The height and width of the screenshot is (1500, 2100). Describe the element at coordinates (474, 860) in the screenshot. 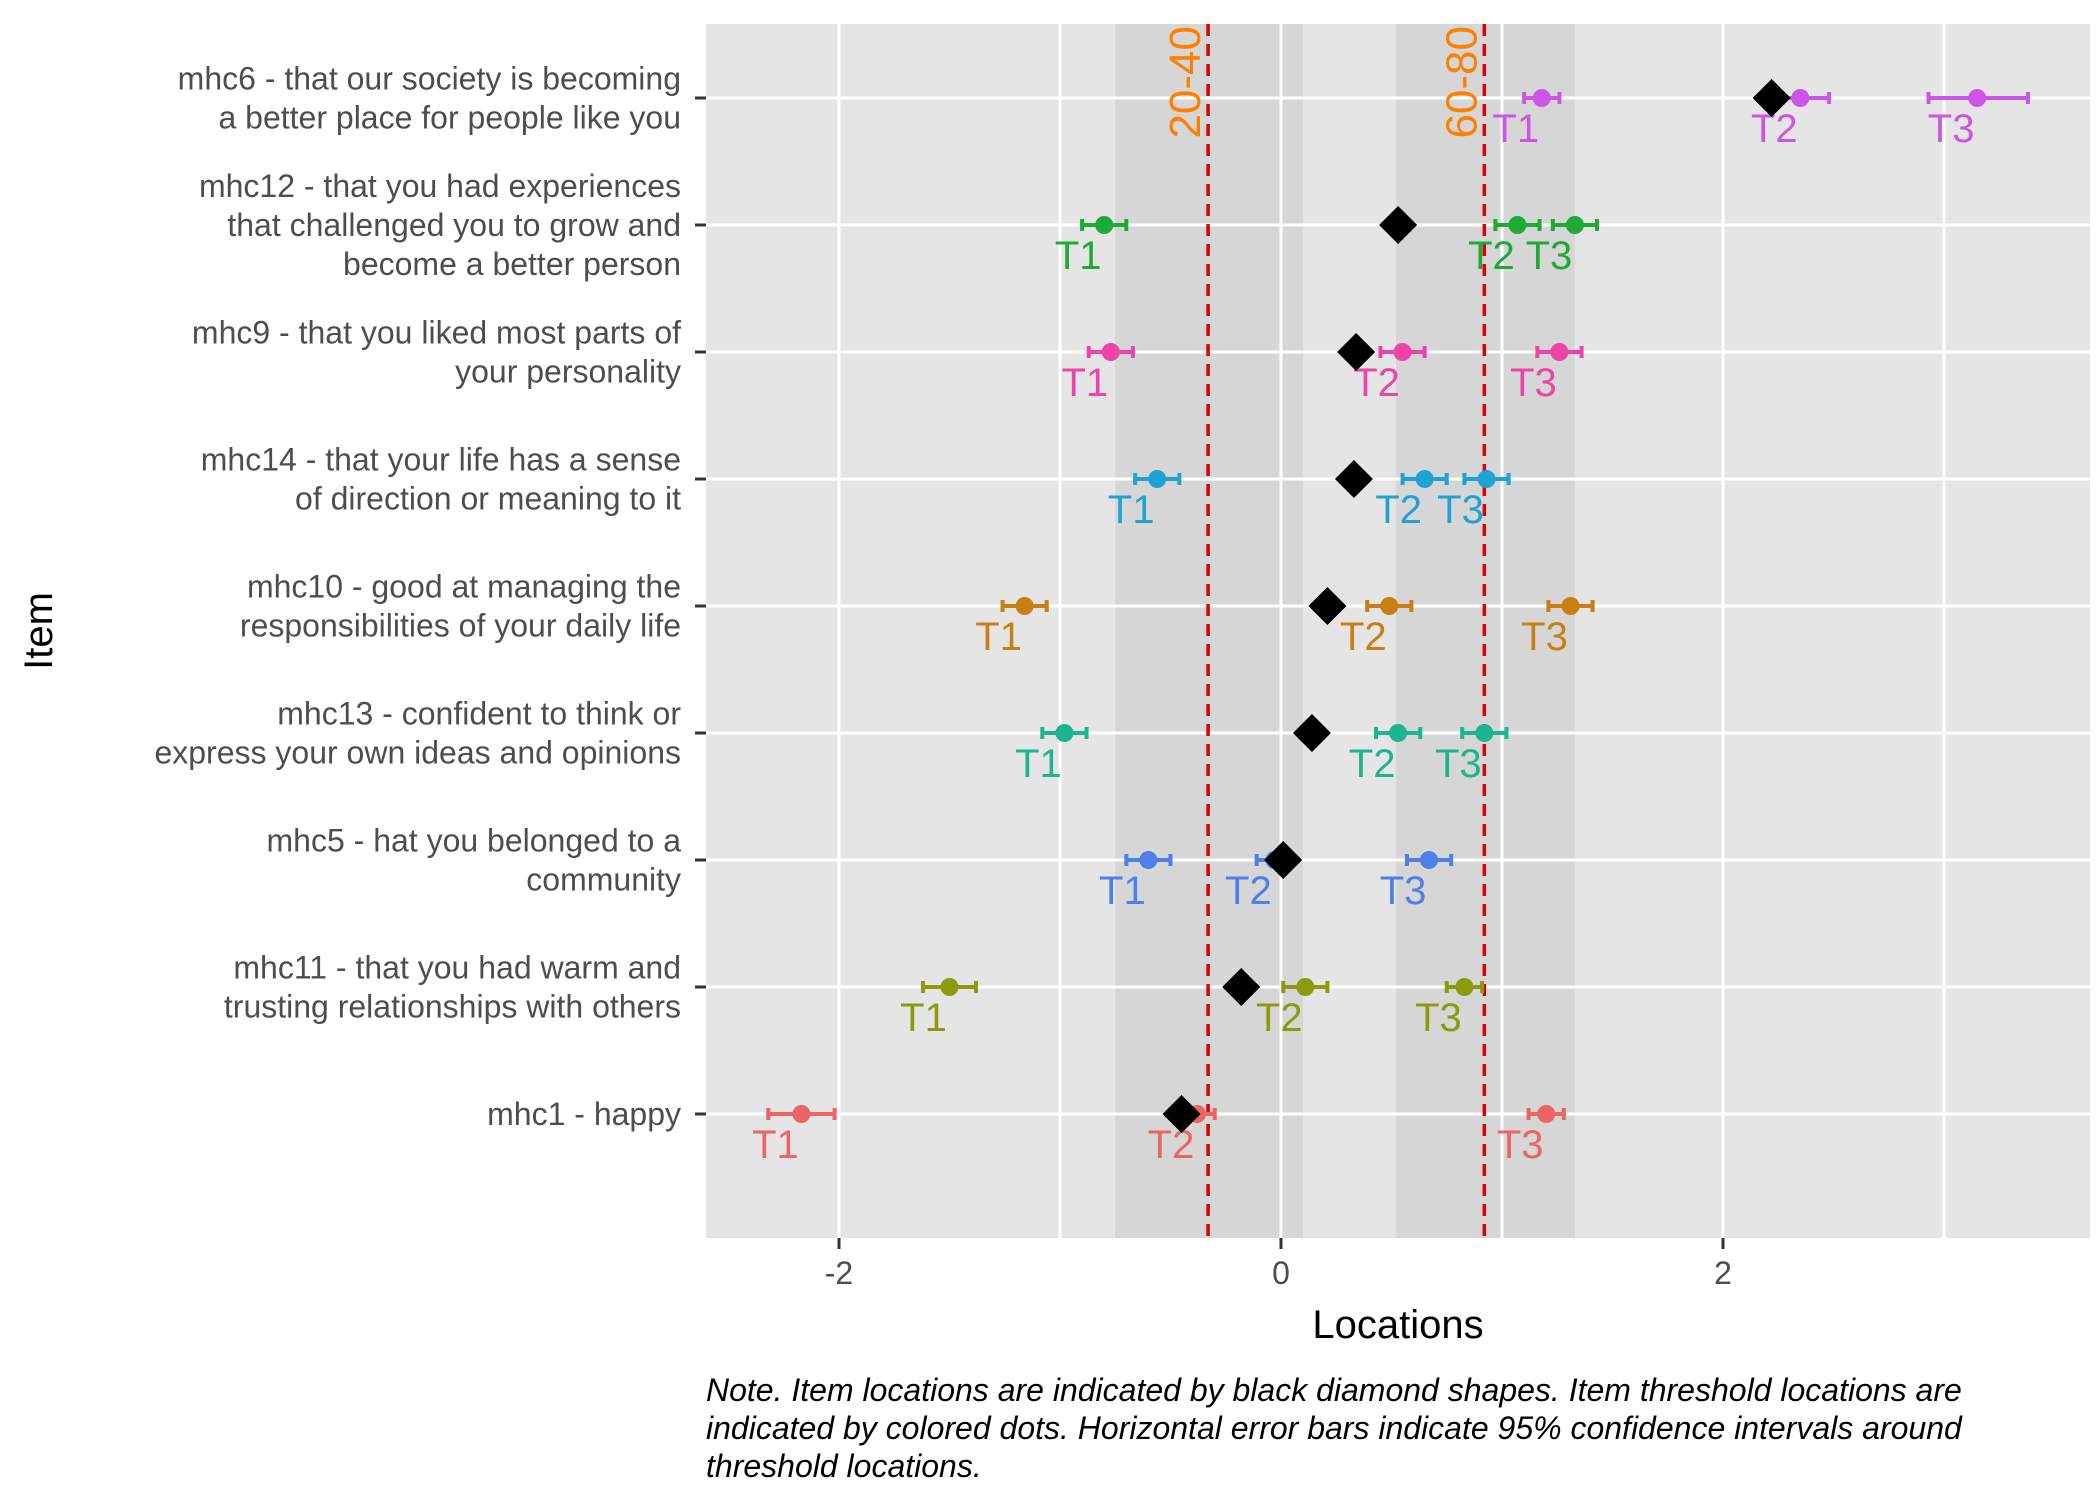

I see `y-axis-label: mhc5 - hat you belonged to a community` at that location.